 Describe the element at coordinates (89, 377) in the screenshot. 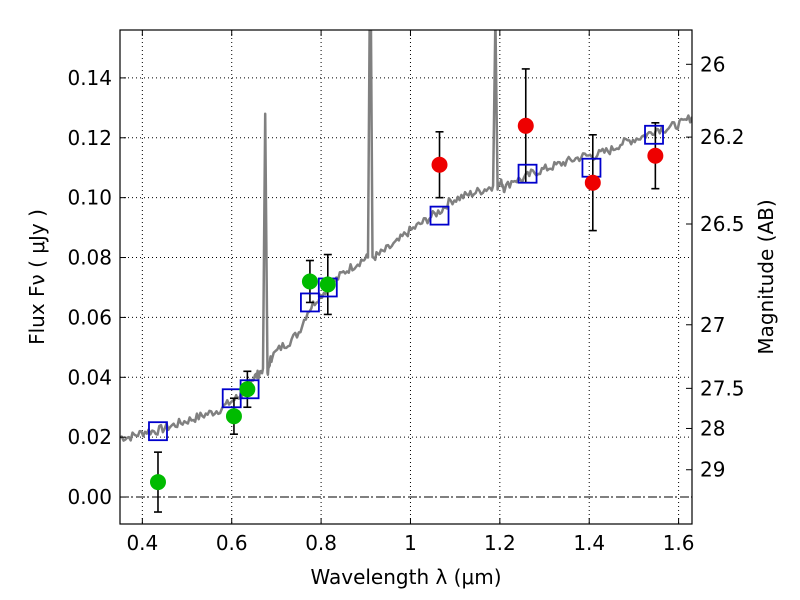

I see `y-tick-label: 0.04` at that location.